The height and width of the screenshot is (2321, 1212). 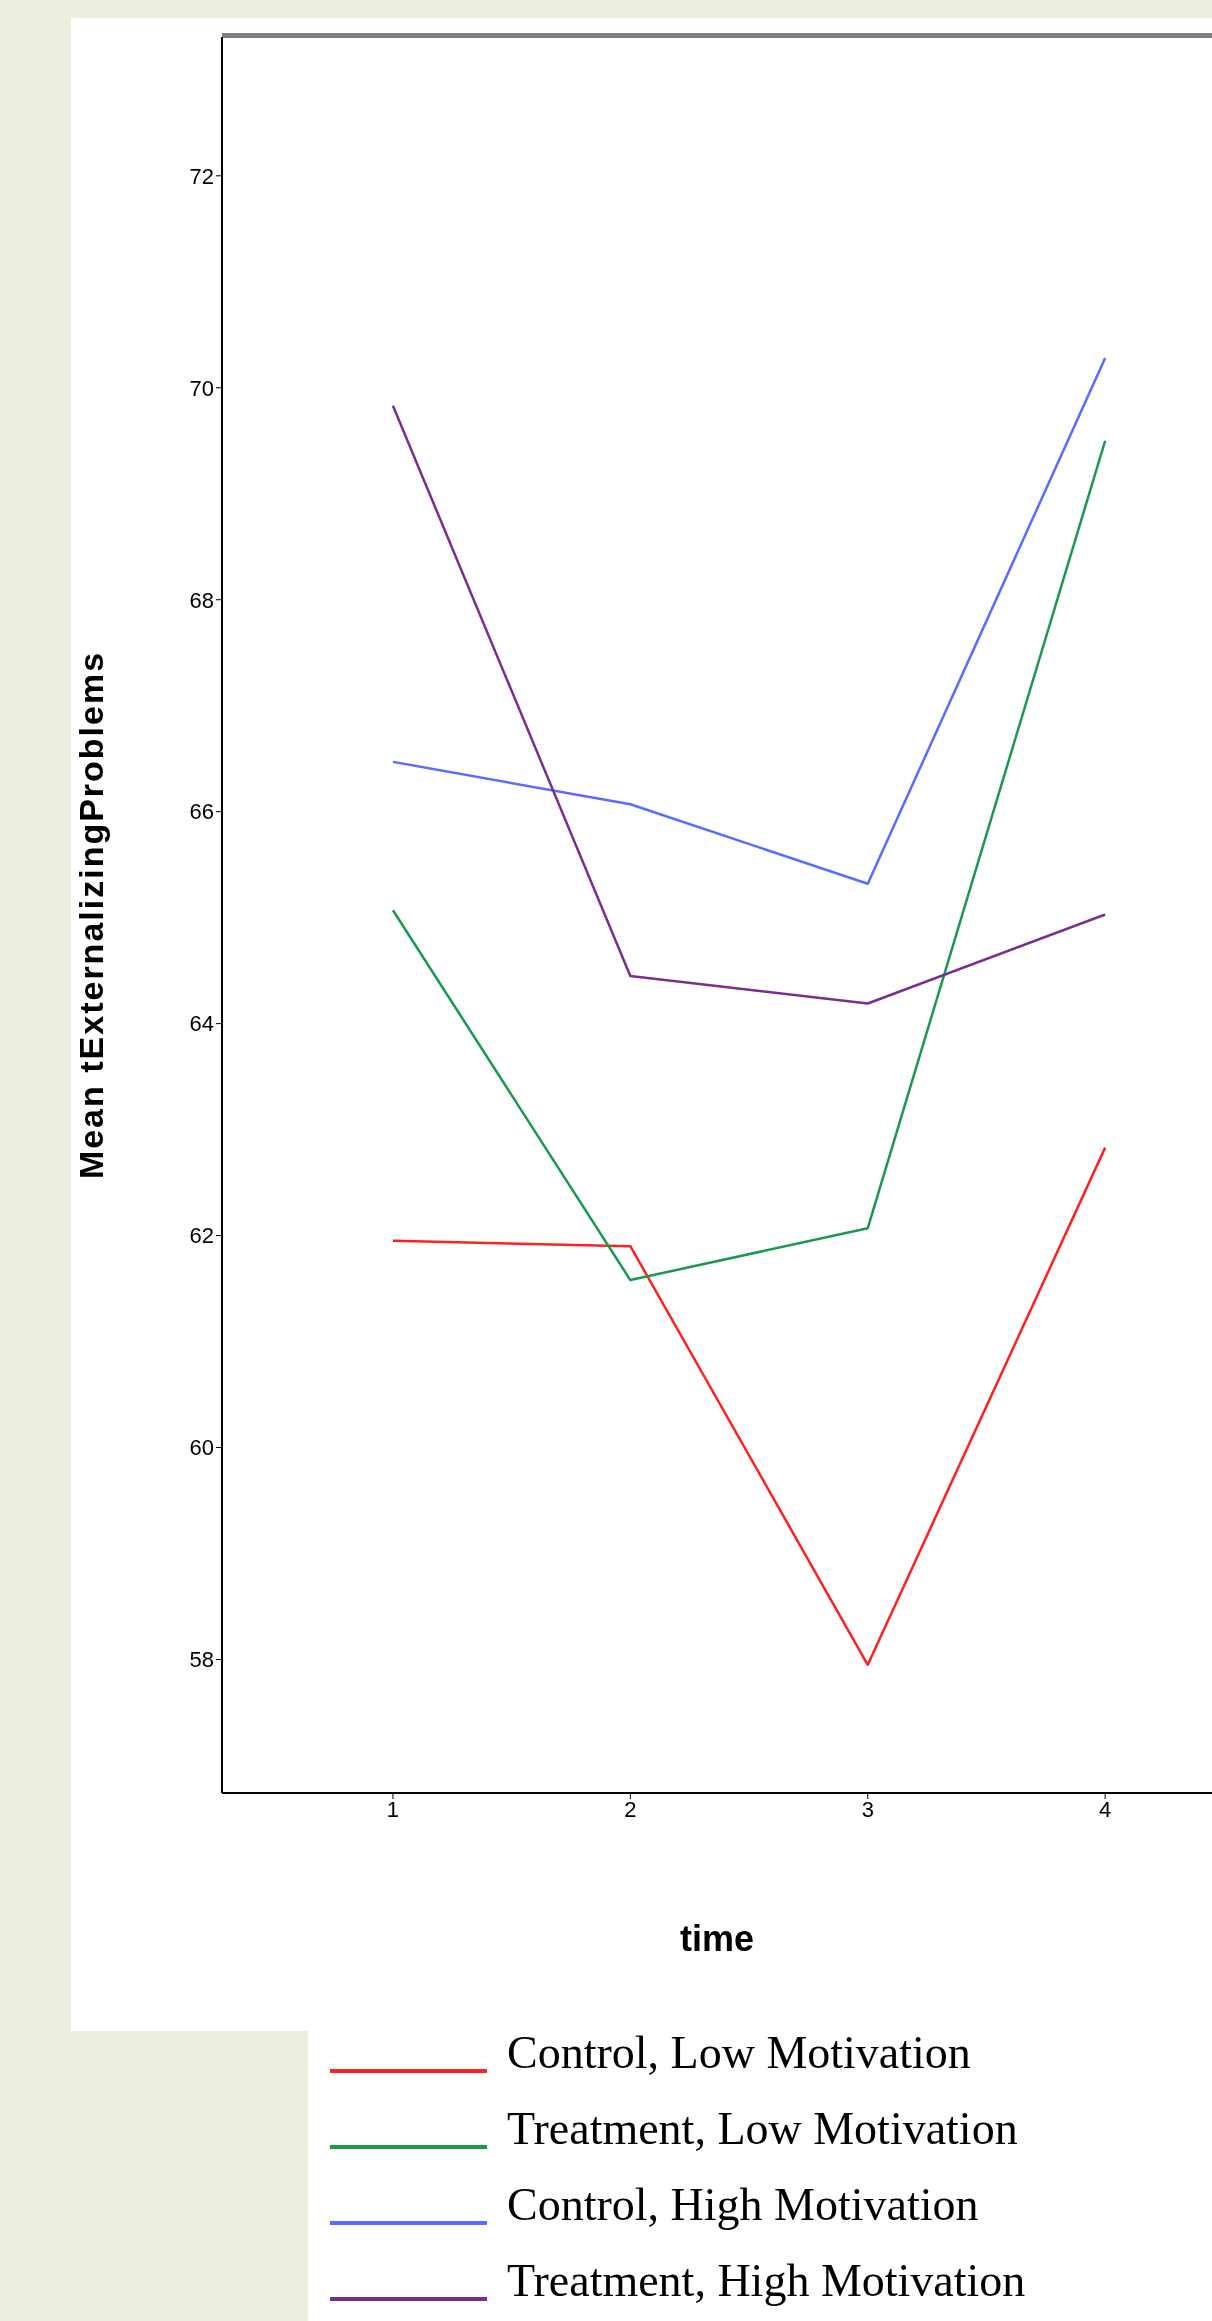 What do you see at coordinates (201, 1024) in the screenshot?
I see `y-tick-label: 64` at bounding box center [201, 1024].